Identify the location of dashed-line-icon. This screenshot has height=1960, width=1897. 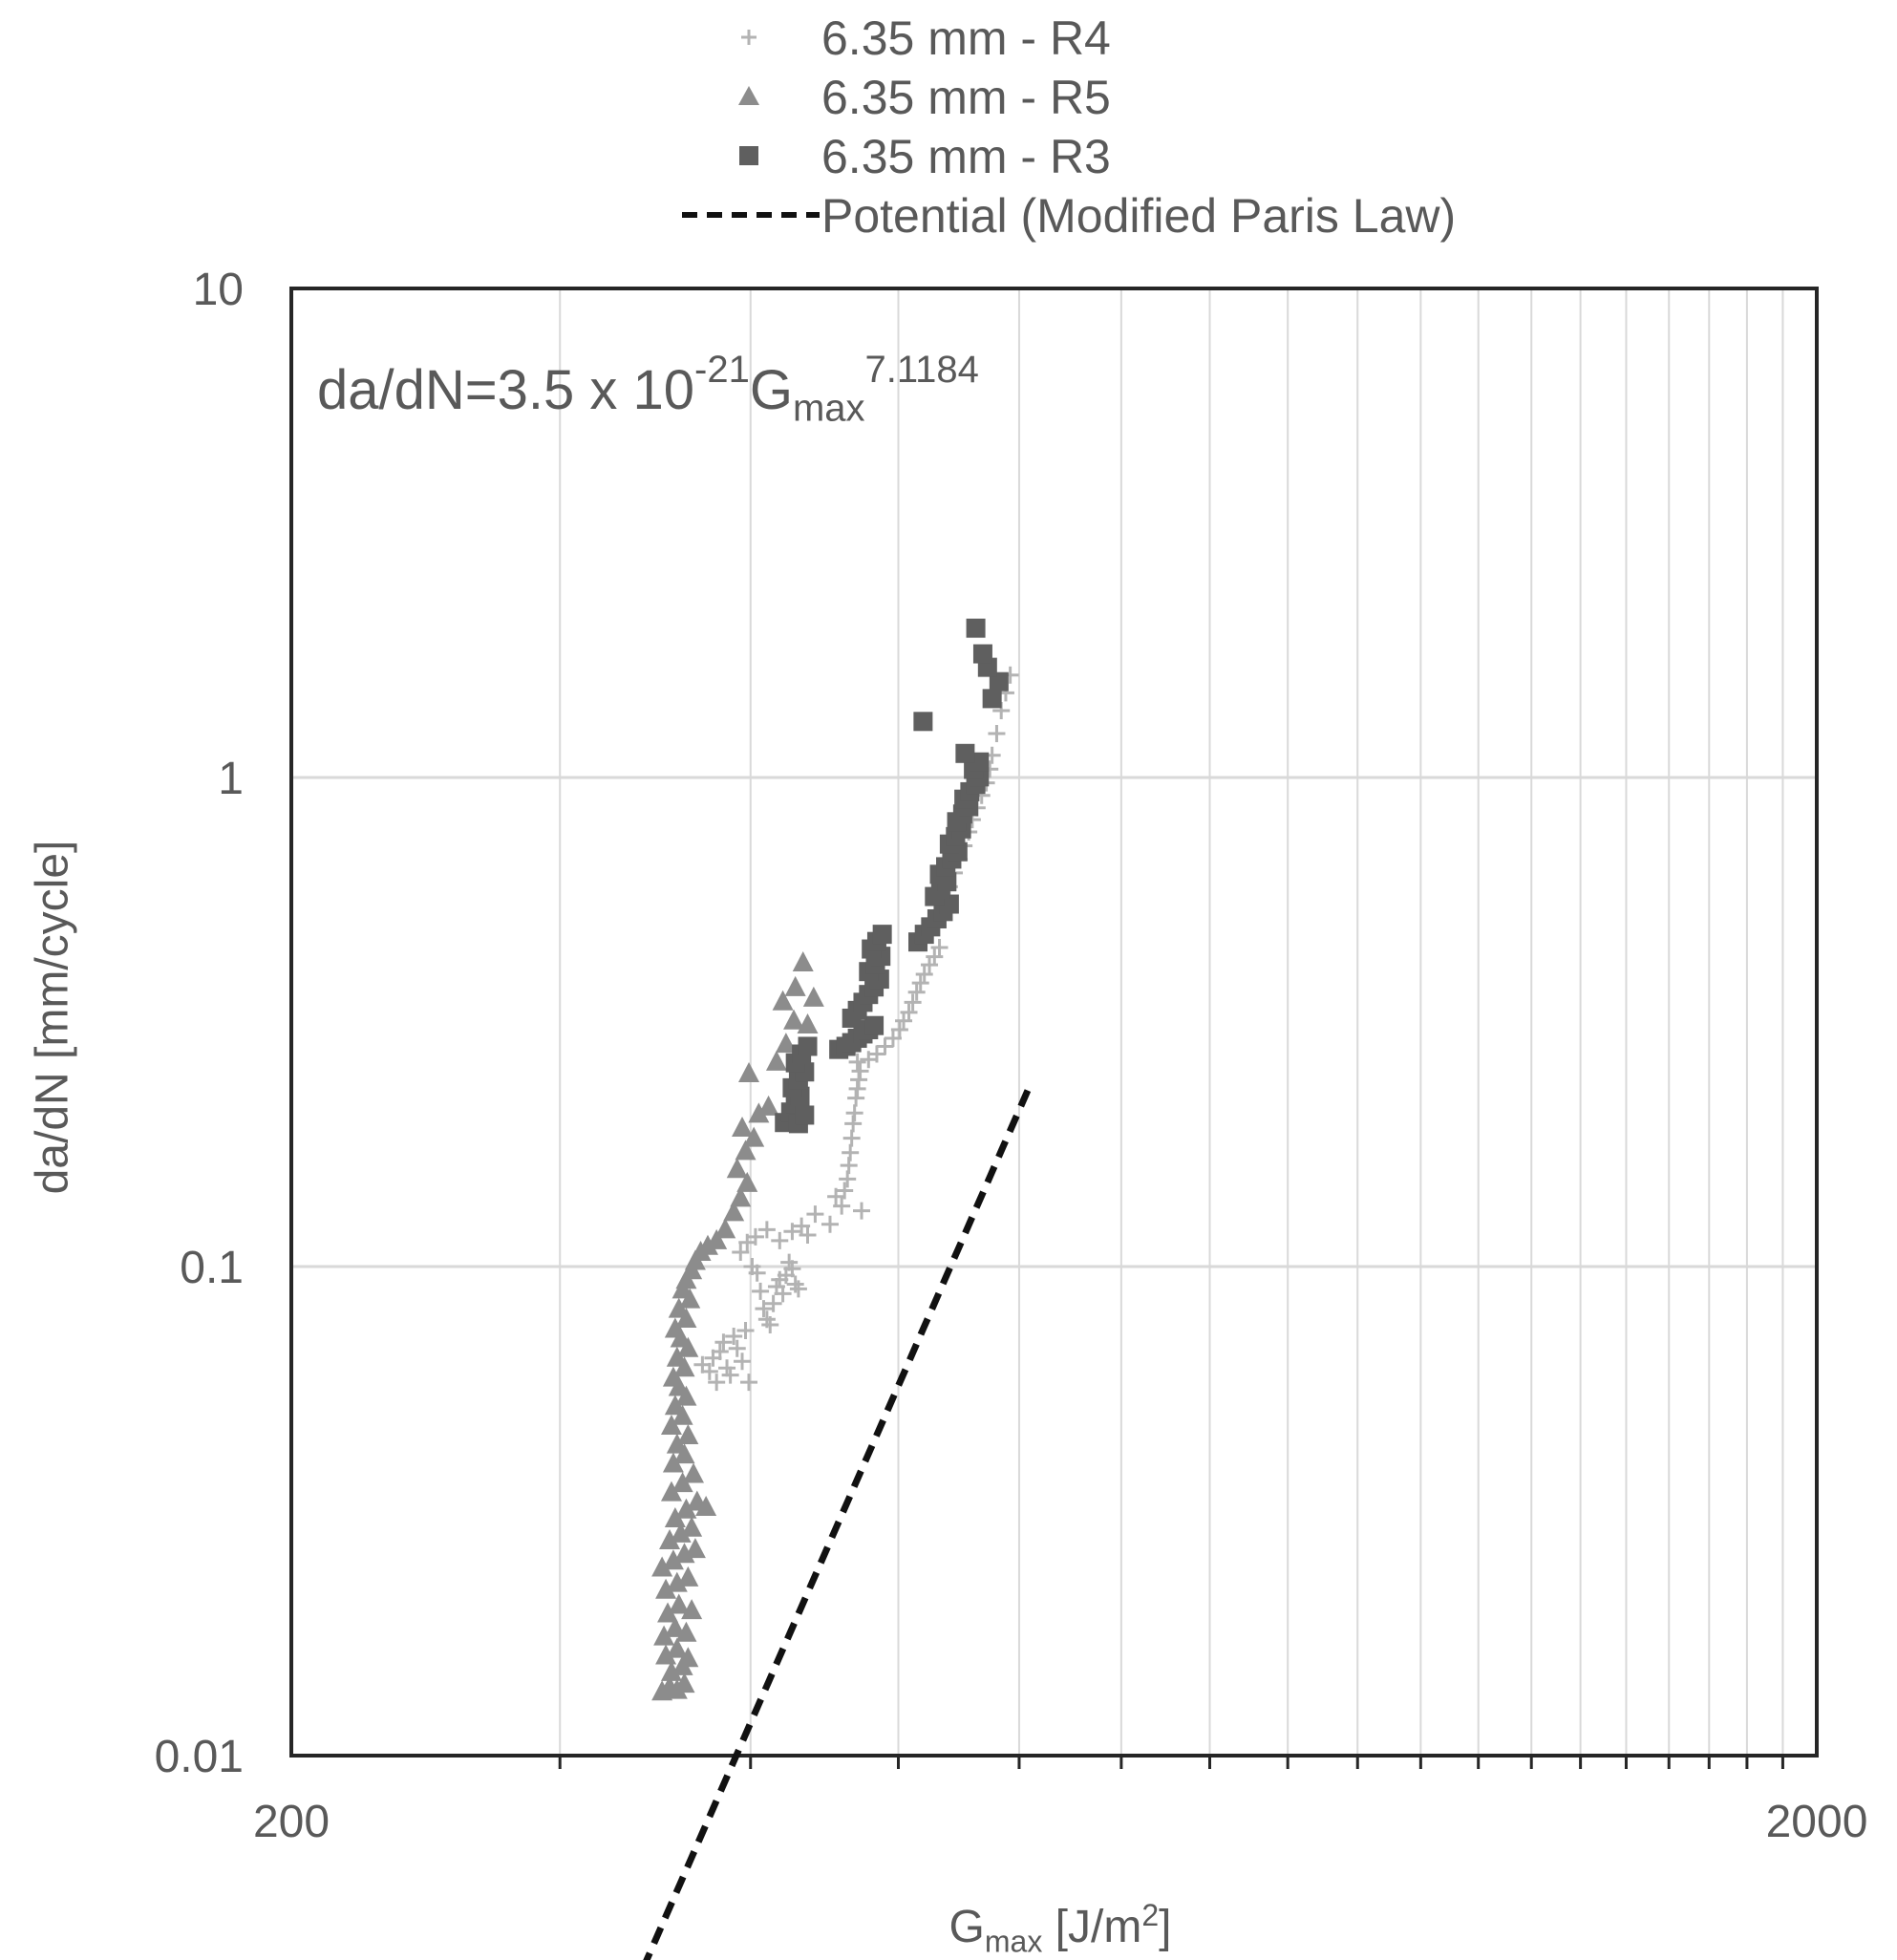
(751, 215).